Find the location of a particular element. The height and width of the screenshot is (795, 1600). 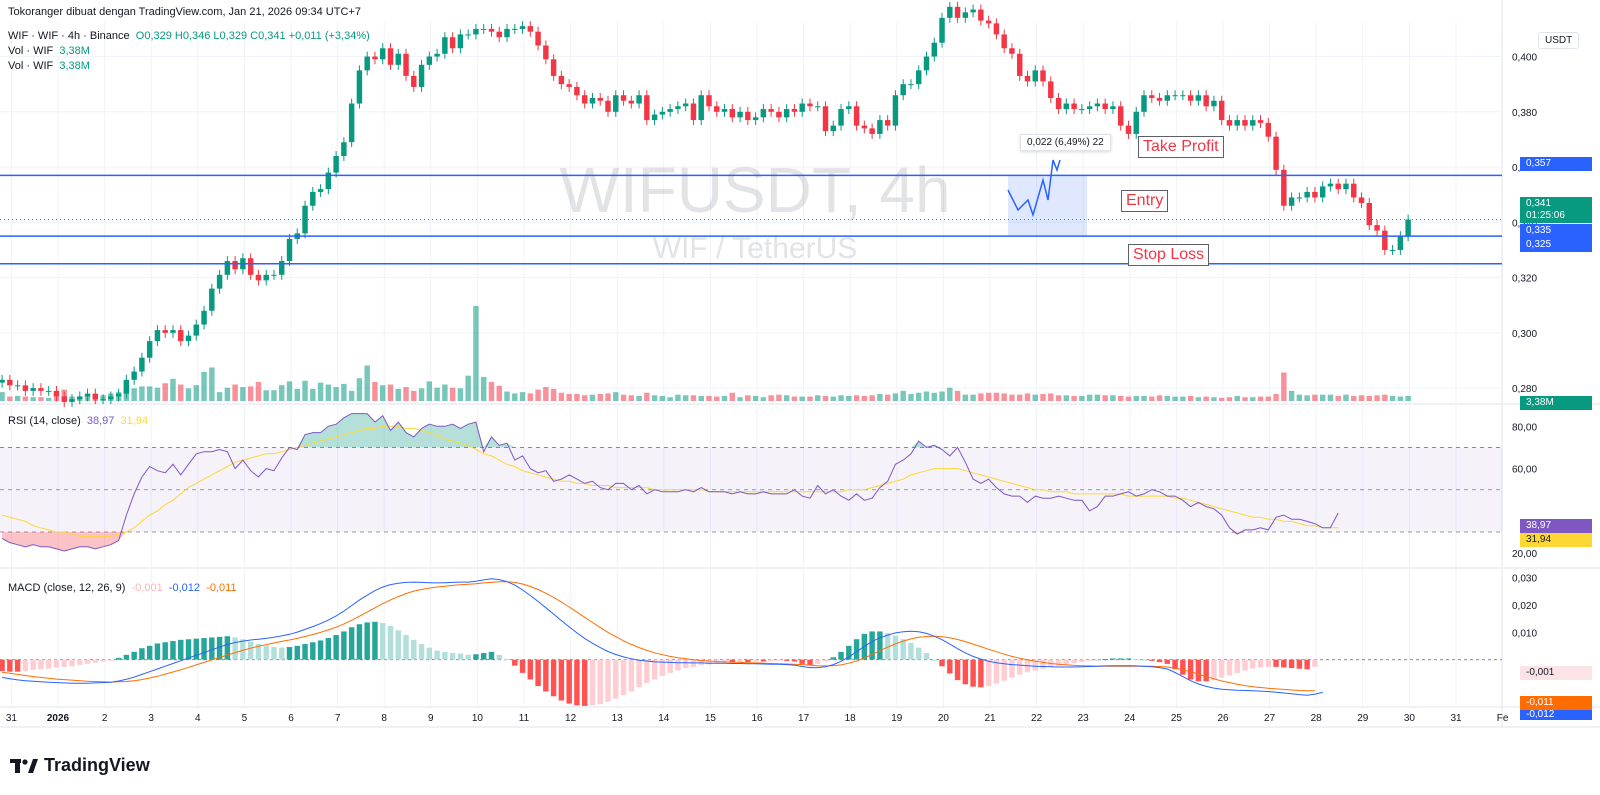

x-tick-label: 3 is located at coordinates (151, 718).